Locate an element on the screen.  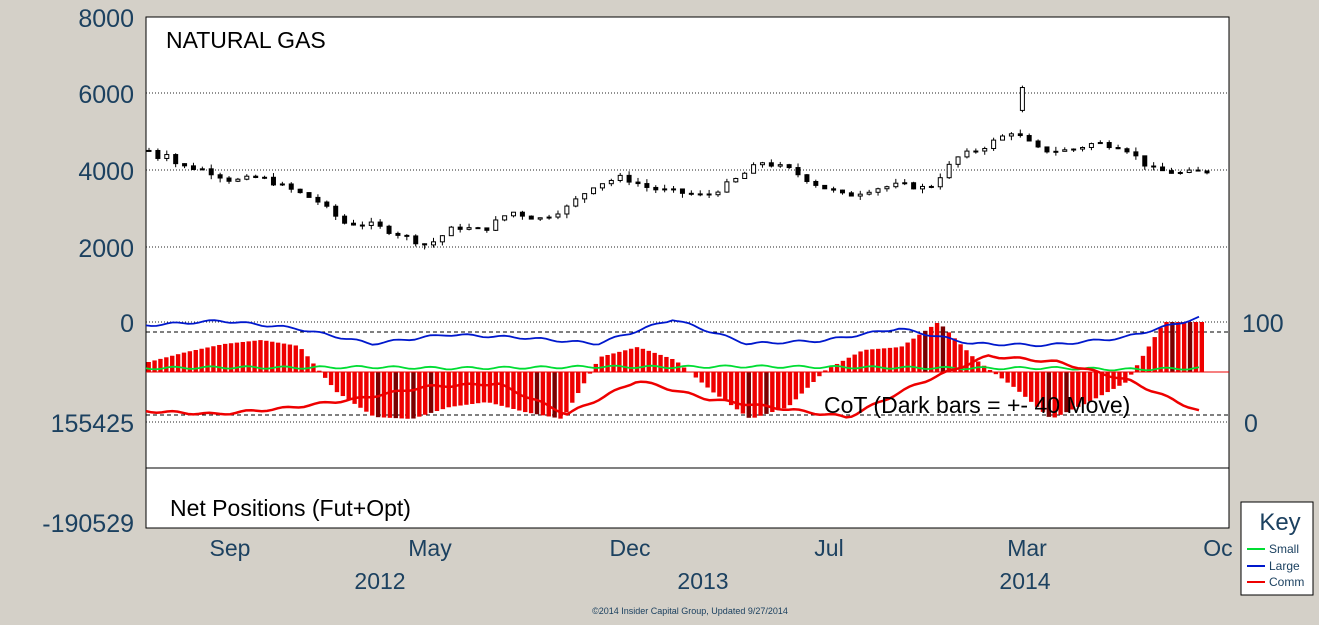
net-line-comm is located at coordinates (672, 386).